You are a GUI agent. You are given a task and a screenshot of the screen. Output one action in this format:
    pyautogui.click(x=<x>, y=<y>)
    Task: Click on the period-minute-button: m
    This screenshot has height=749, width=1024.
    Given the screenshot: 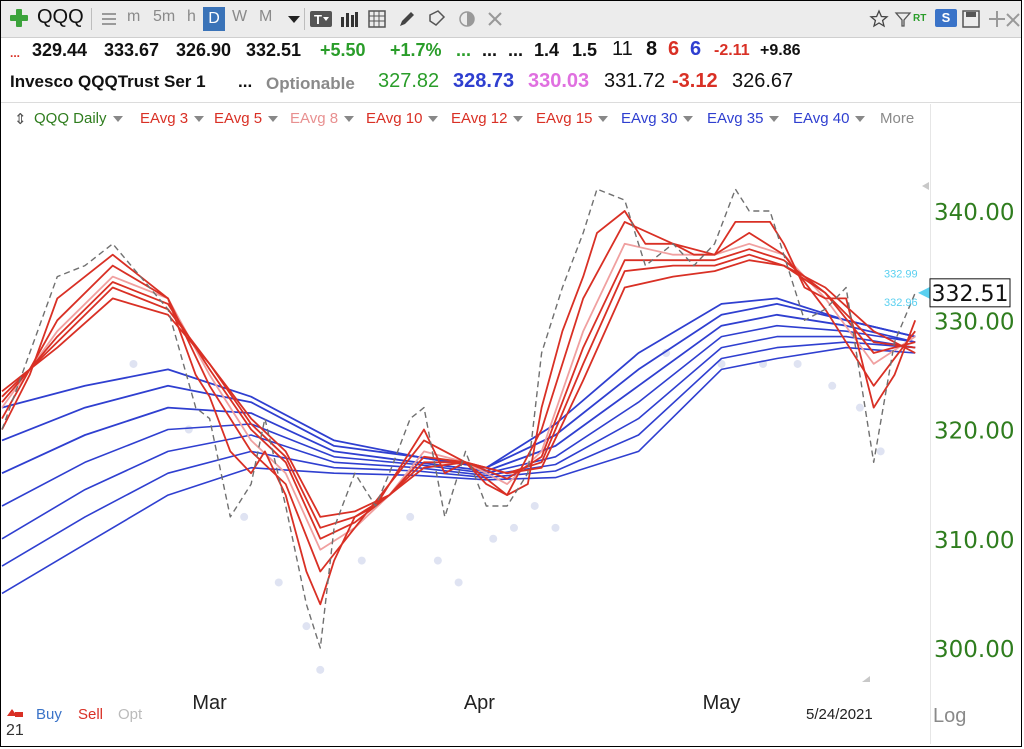 What is the action you would take?
    pyautogui.click(x=134, y=16)
    